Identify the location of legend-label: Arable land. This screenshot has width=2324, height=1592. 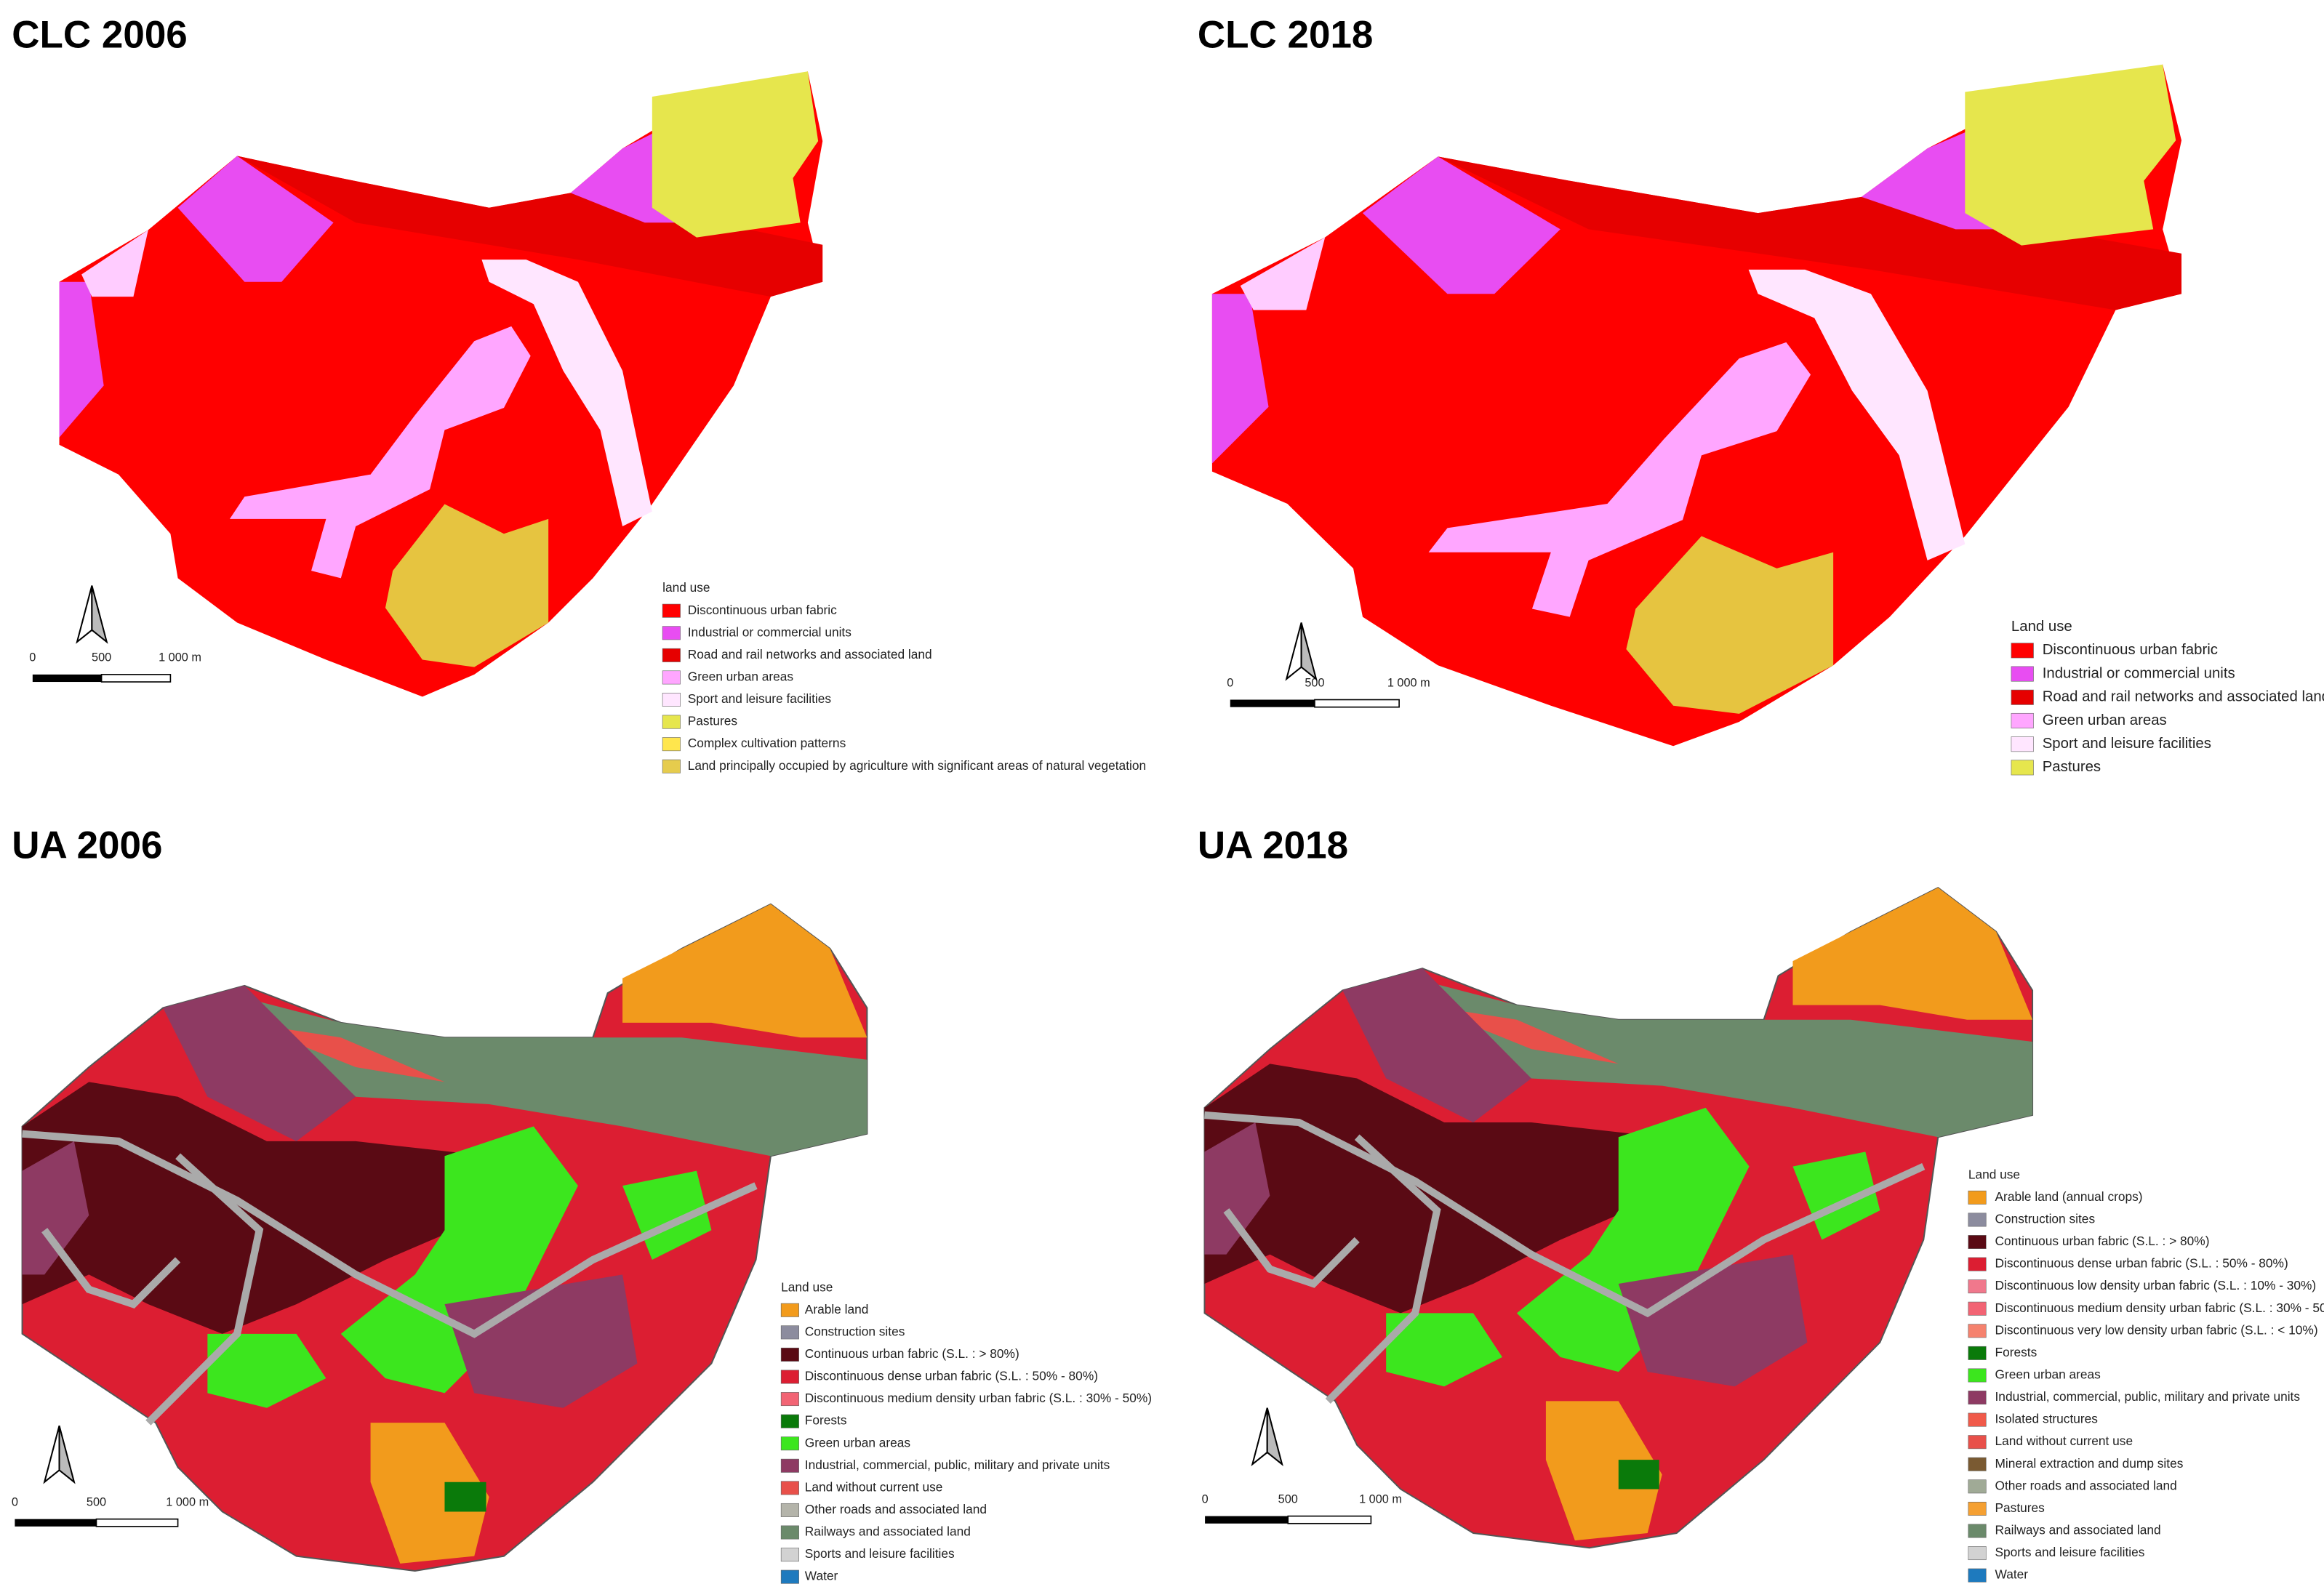
(837, 1309).